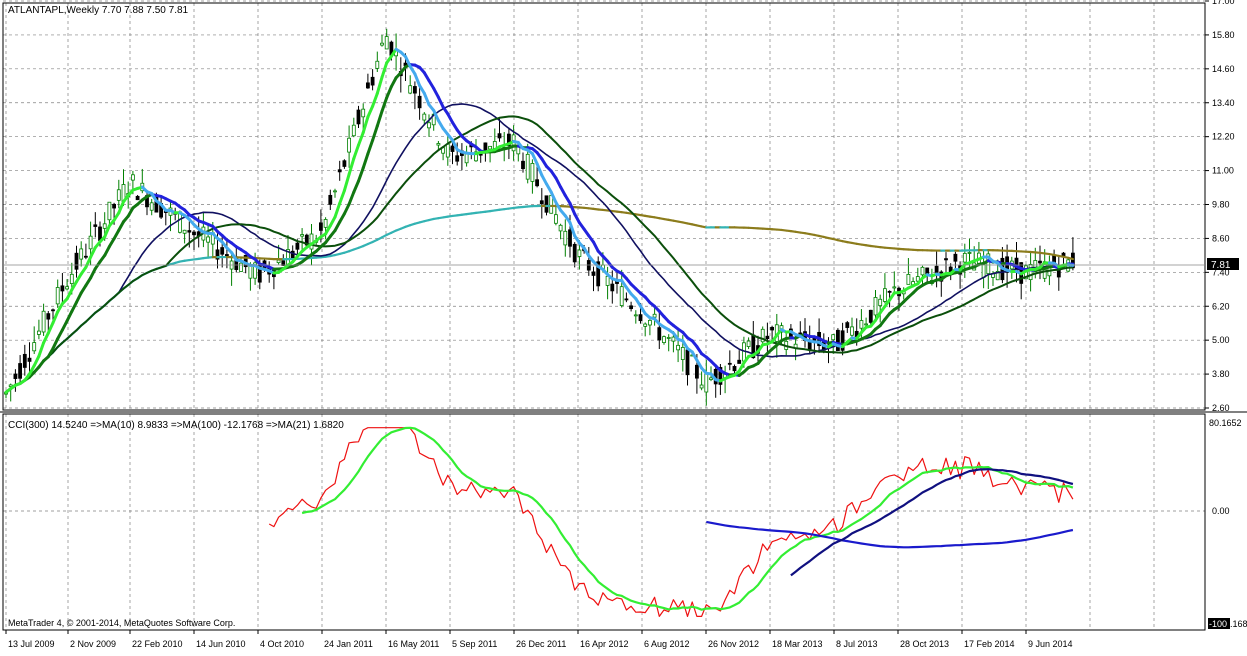 The height and width of the screenshot is (656, 1247). I want to click on y-tick-label: 2.60, so click(1221, 408).